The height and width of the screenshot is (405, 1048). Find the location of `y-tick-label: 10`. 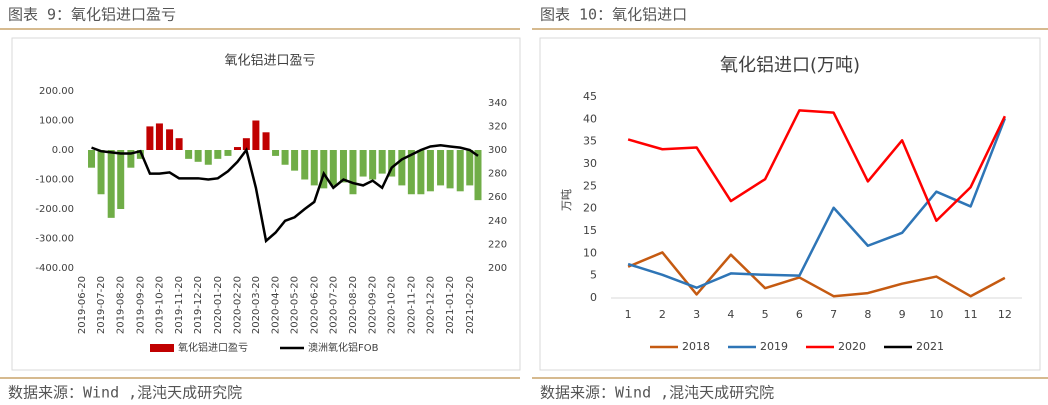

y-tick-label: 10 is located at coordinates (590, 252).